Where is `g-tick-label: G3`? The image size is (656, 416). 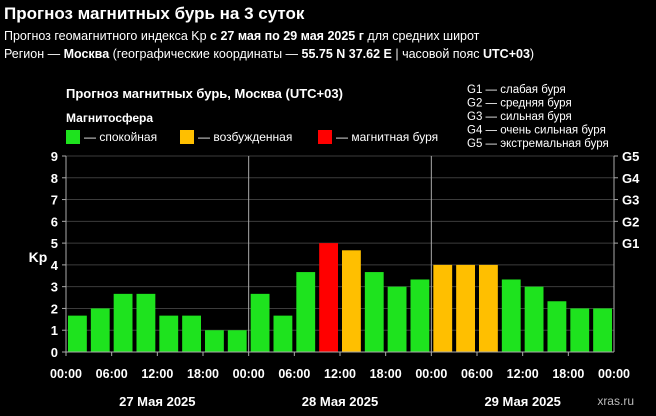
g-tick-label: G3 is located at coordinates (630, 200).